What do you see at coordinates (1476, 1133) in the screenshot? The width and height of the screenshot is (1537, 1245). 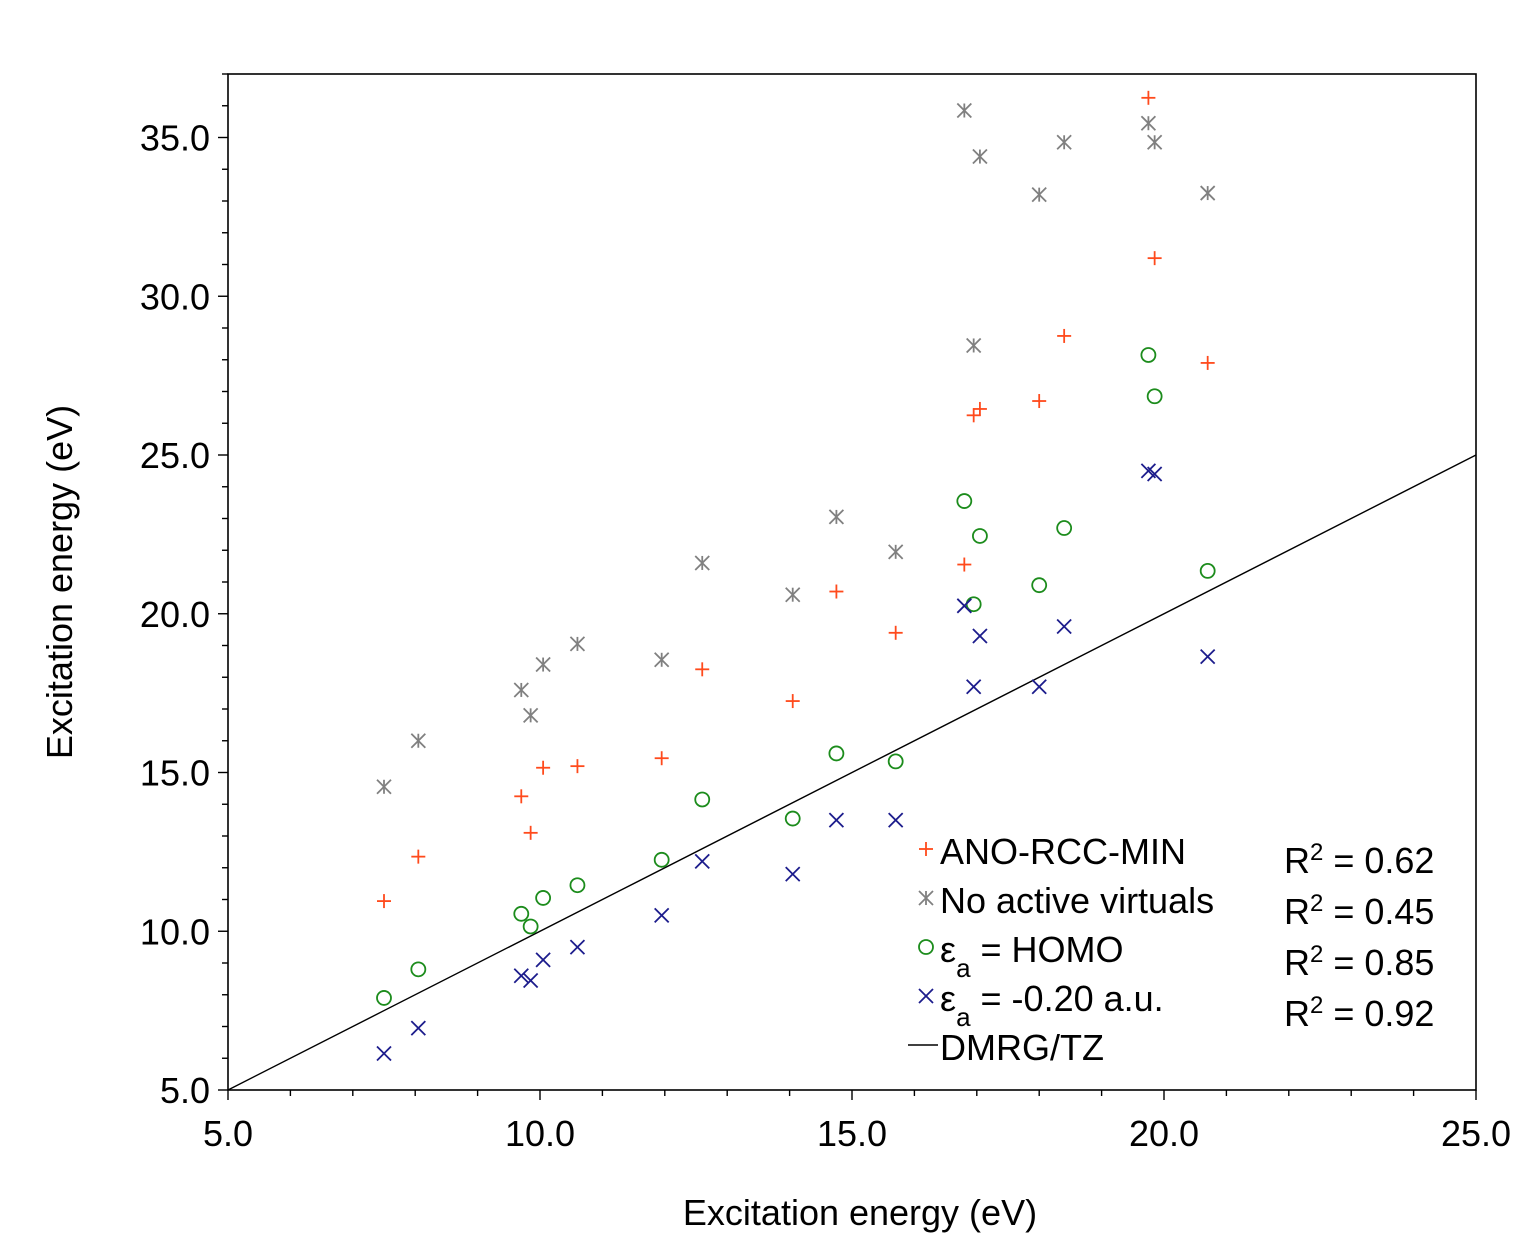 I see `x-tick-label: 25.0` at bounding box center [1476, 1133].